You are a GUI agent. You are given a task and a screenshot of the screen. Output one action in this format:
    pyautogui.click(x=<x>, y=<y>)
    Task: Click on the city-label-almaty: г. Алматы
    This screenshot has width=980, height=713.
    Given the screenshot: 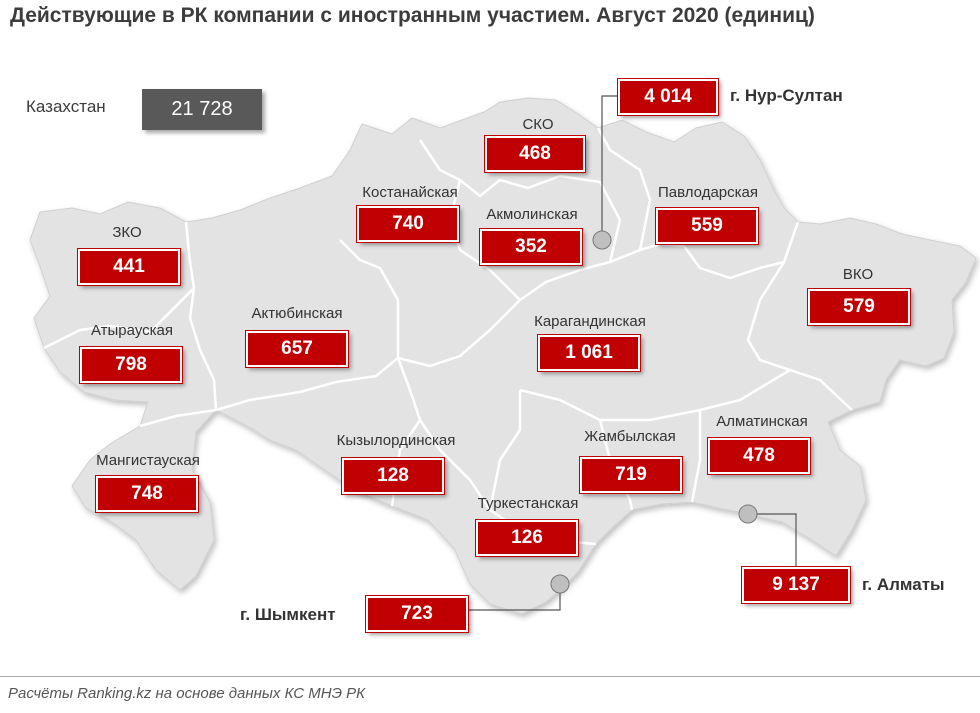 What is the action you would take?
    pyautogui.click(x=903, y=584)
    